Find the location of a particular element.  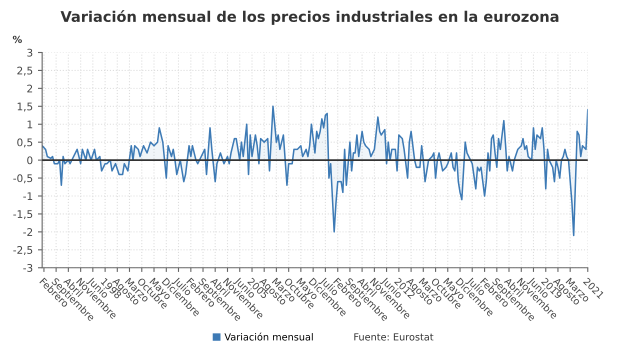

y-tick-label: -0,5 is located at coordinates (22, 179).